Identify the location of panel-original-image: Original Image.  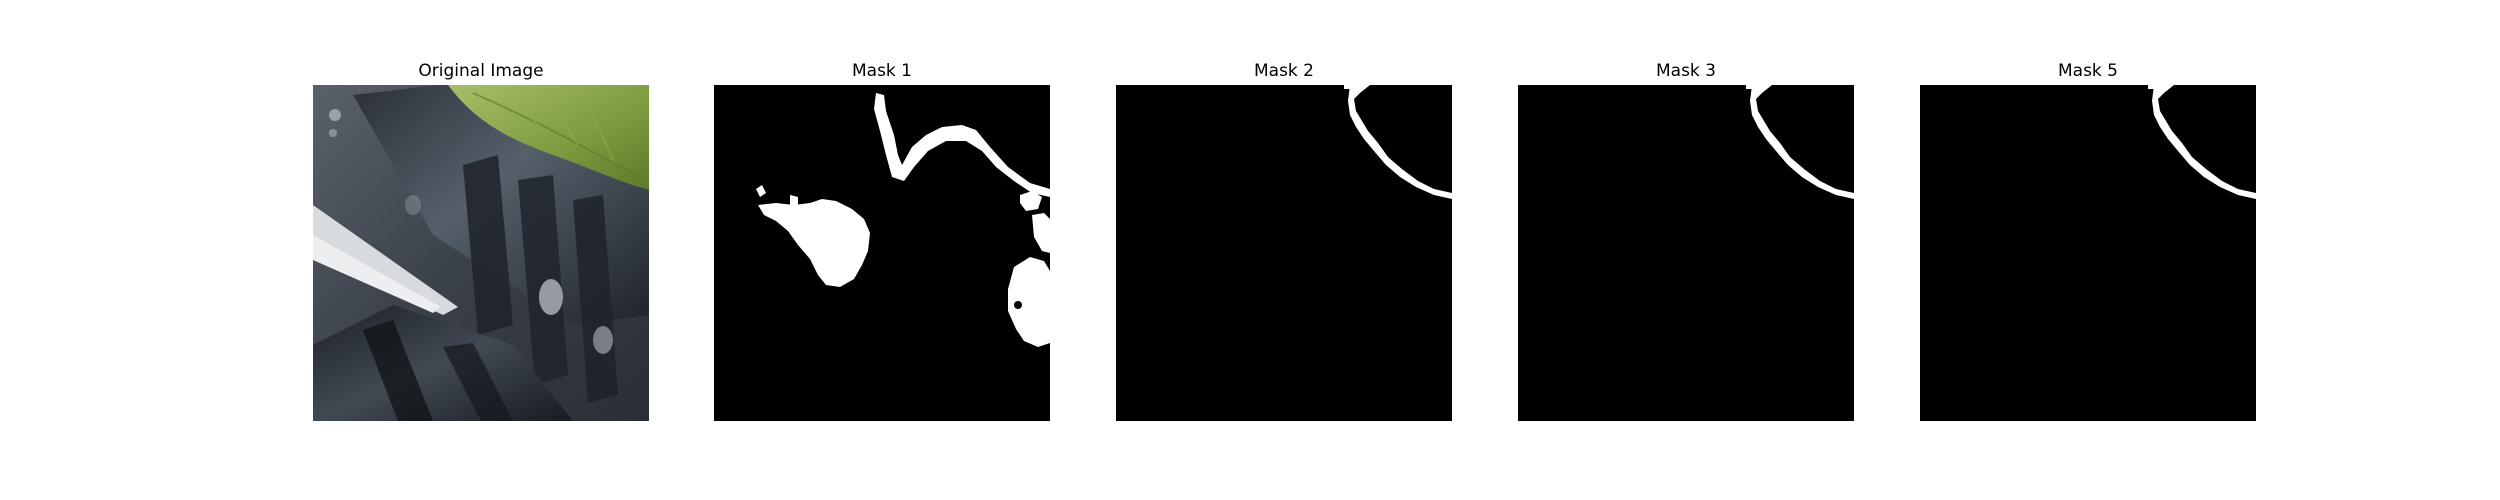
(481, 250).